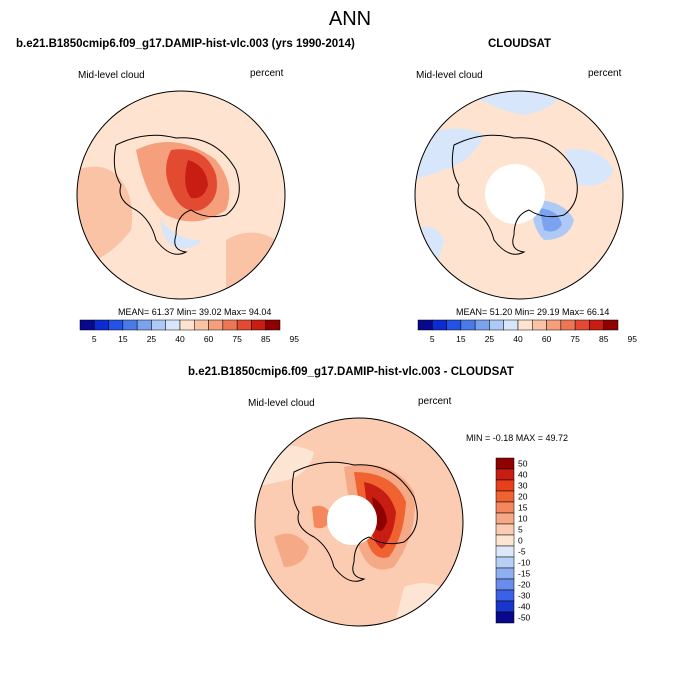  What do you see at coordinates (524, 618) in the screenshot?
I see `colorbar-tick-label: -50` at bounding box center [524, 618].